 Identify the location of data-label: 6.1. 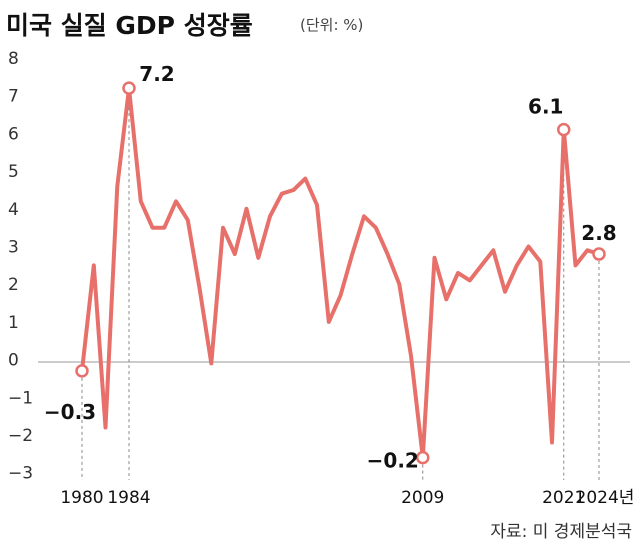
(545, 107).